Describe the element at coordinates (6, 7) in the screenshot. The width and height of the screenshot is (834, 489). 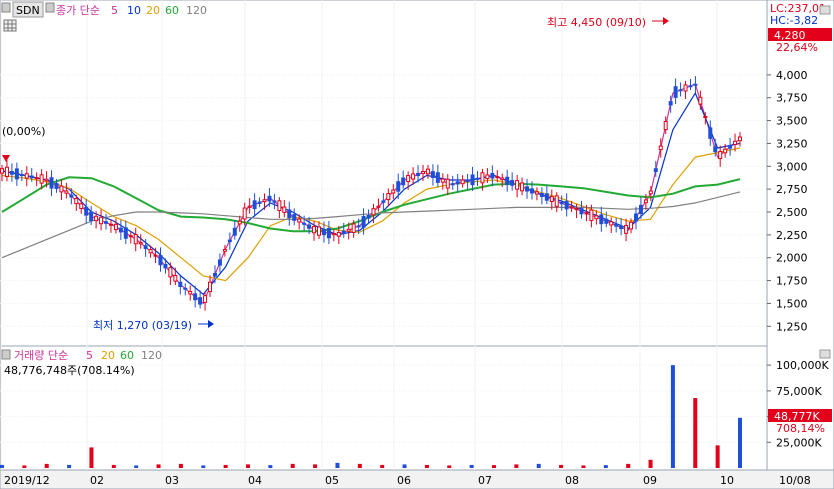
I see `collapse-toggle-icon` at that location.